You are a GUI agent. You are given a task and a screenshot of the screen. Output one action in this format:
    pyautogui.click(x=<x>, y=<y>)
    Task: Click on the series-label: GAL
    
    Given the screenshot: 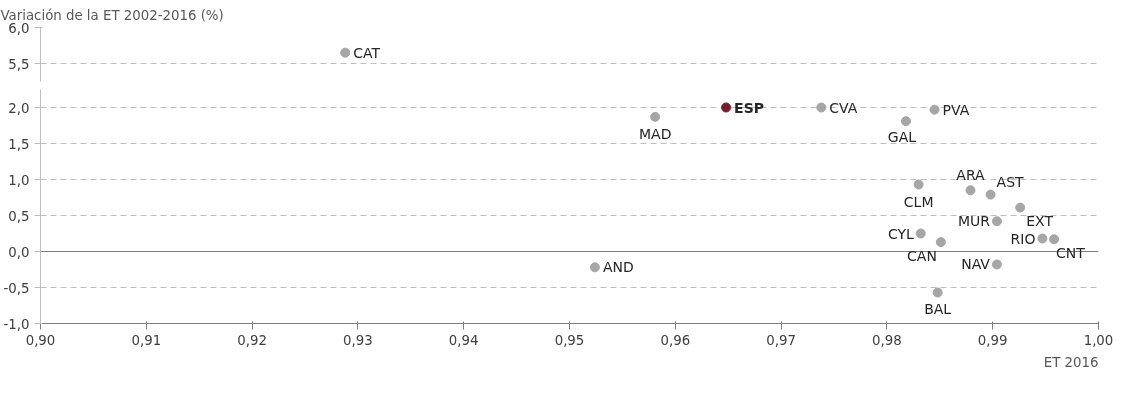 What is the action you would take?
    pyautogui.click(x=902, y=137)
    